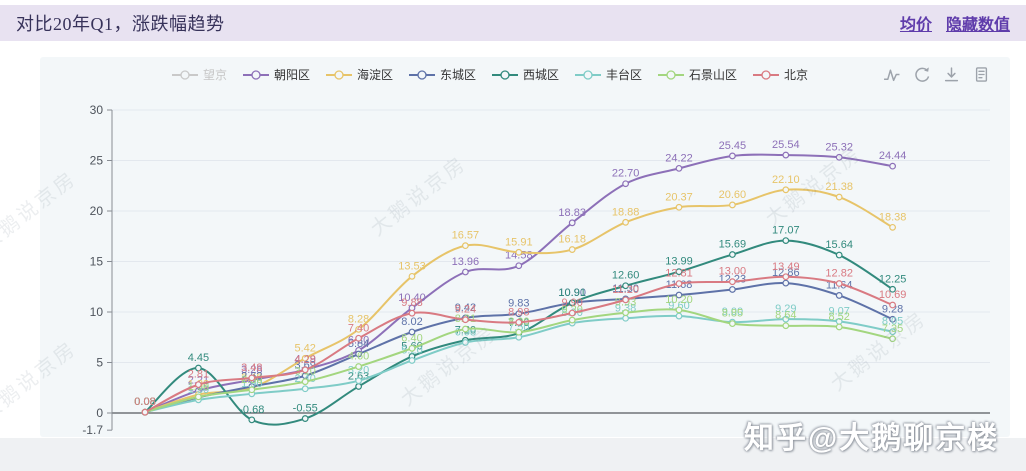 The width and height of the screenshot is (1026, 471). Describe the element at coordinates (981, 74) in the screenshot. I see `toolbar-data-view-icon` at that location.